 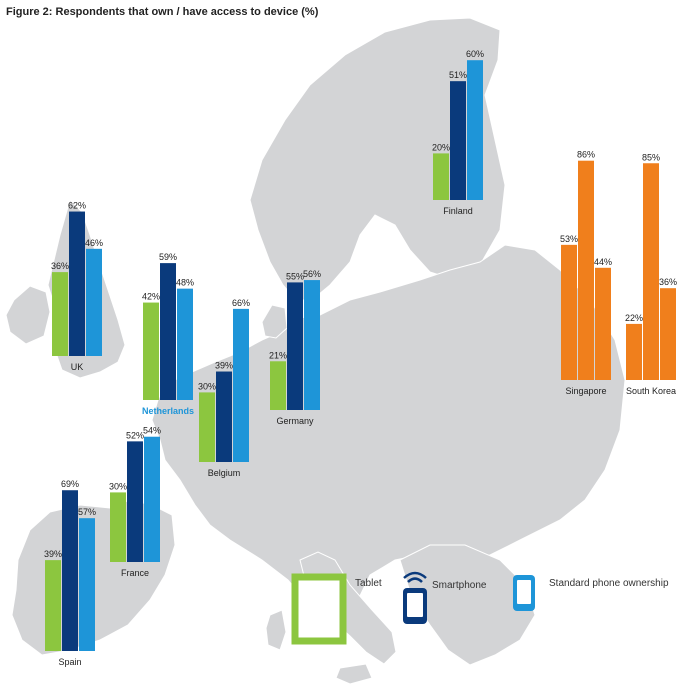 I want to click on country-label-south-korea: South Korea, so click(x=651, y=391).